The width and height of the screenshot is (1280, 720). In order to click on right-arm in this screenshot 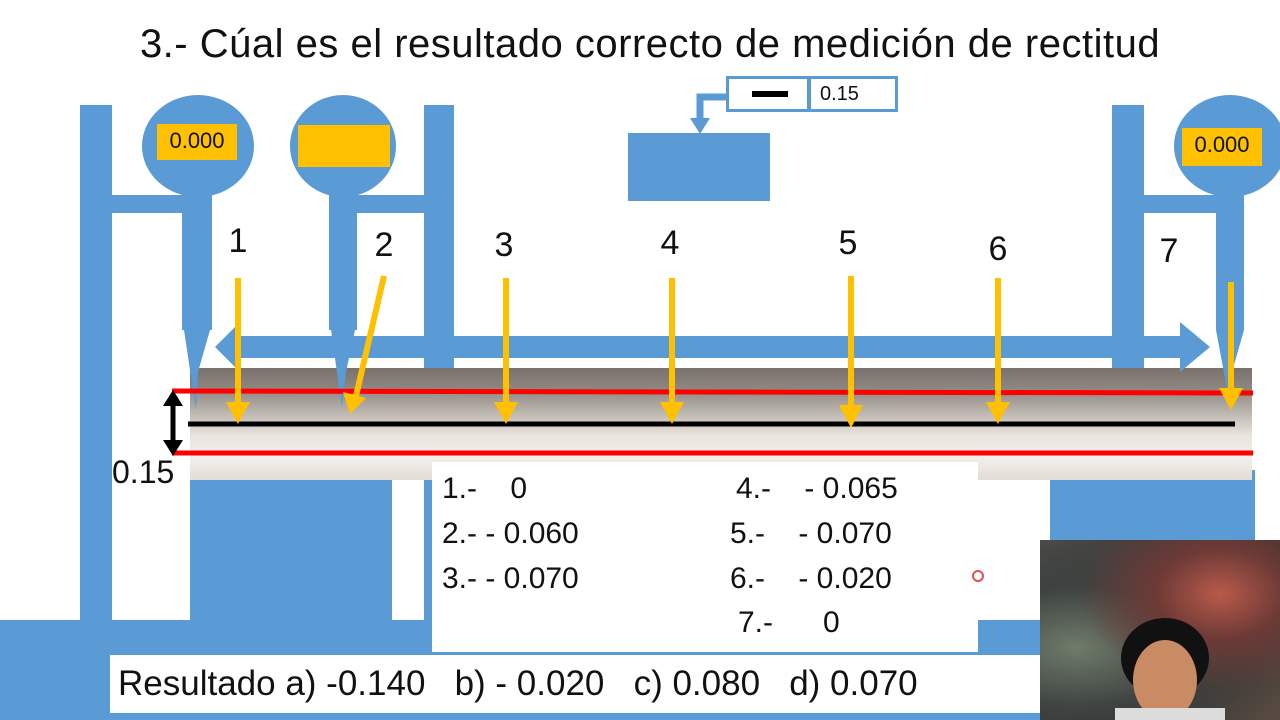, I will do `click(1180, 204)`.